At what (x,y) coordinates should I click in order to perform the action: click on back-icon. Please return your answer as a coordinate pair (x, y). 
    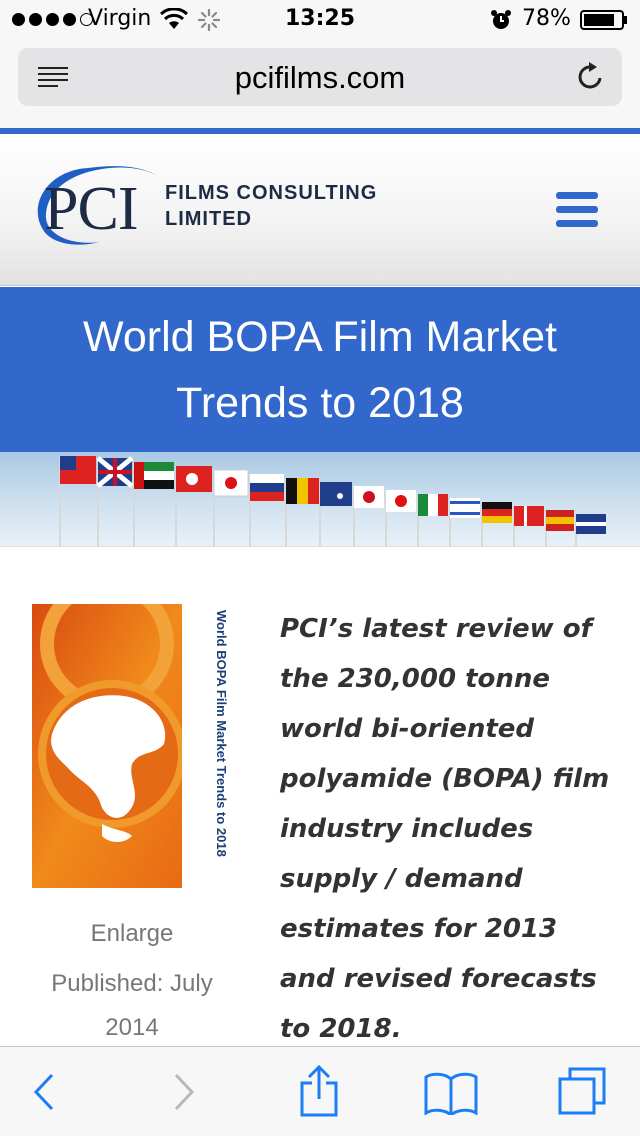
    Looking at the image, I should click on (44, 1092).